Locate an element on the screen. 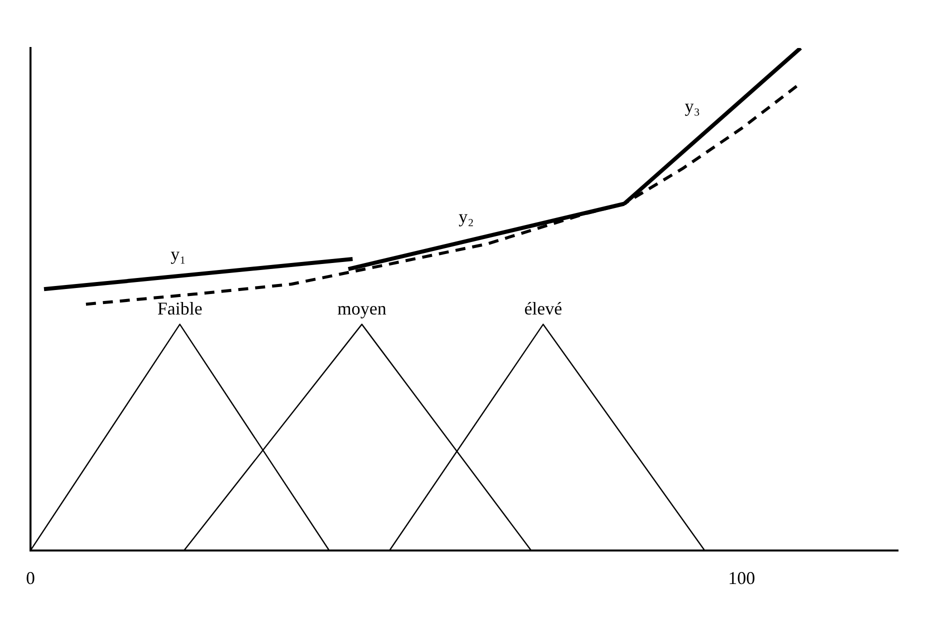  series-label: moyen is located at coordinates (361, 308).